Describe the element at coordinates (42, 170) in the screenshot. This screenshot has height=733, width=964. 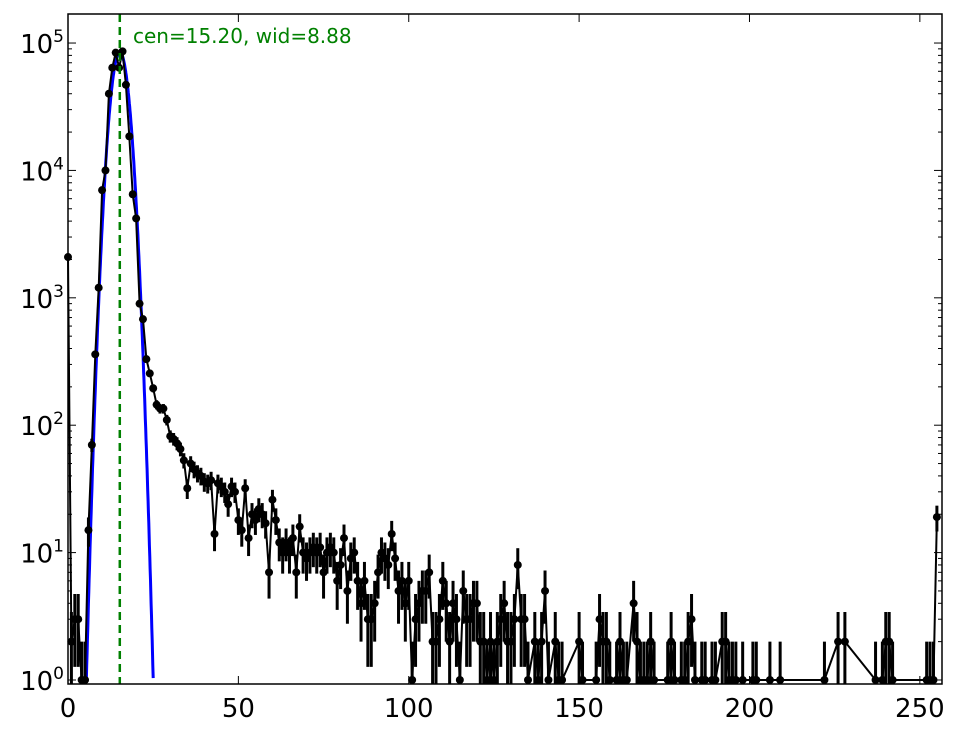
I see `y-tick-label: 10⁴` at that location.